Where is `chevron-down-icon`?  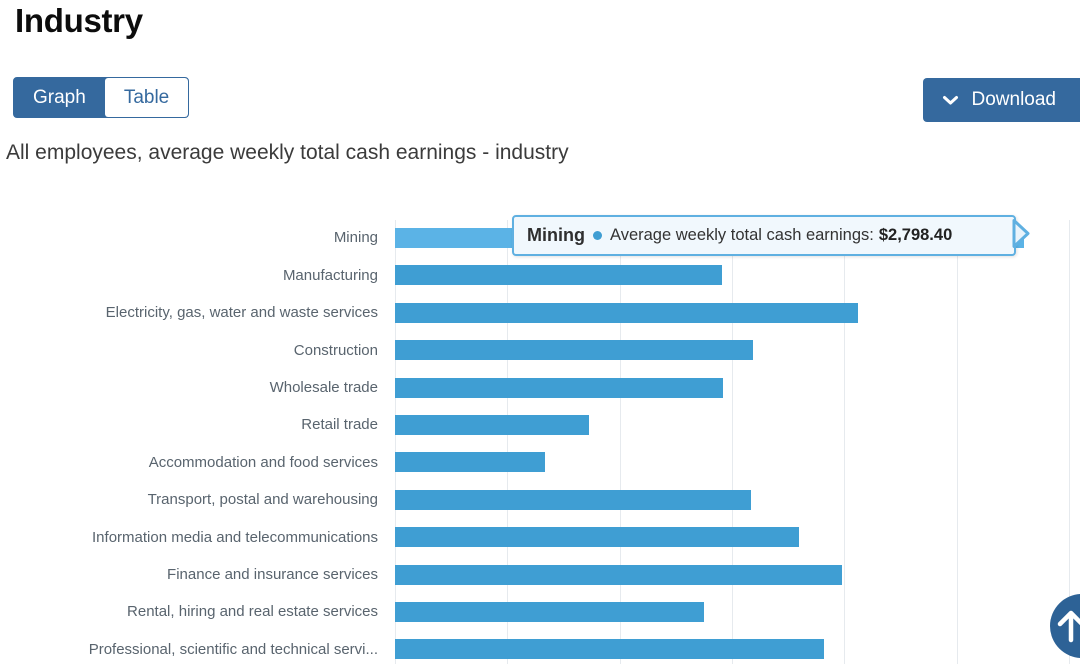 chevron-down-icon is located at coordinates (950, 100).